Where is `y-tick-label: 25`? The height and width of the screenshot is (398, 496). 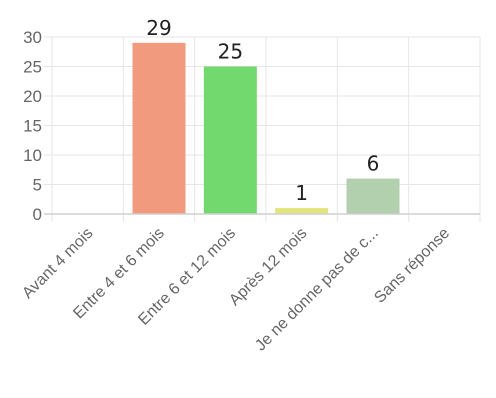
y-tick-label: 25 is located at coordinates (32, 67).